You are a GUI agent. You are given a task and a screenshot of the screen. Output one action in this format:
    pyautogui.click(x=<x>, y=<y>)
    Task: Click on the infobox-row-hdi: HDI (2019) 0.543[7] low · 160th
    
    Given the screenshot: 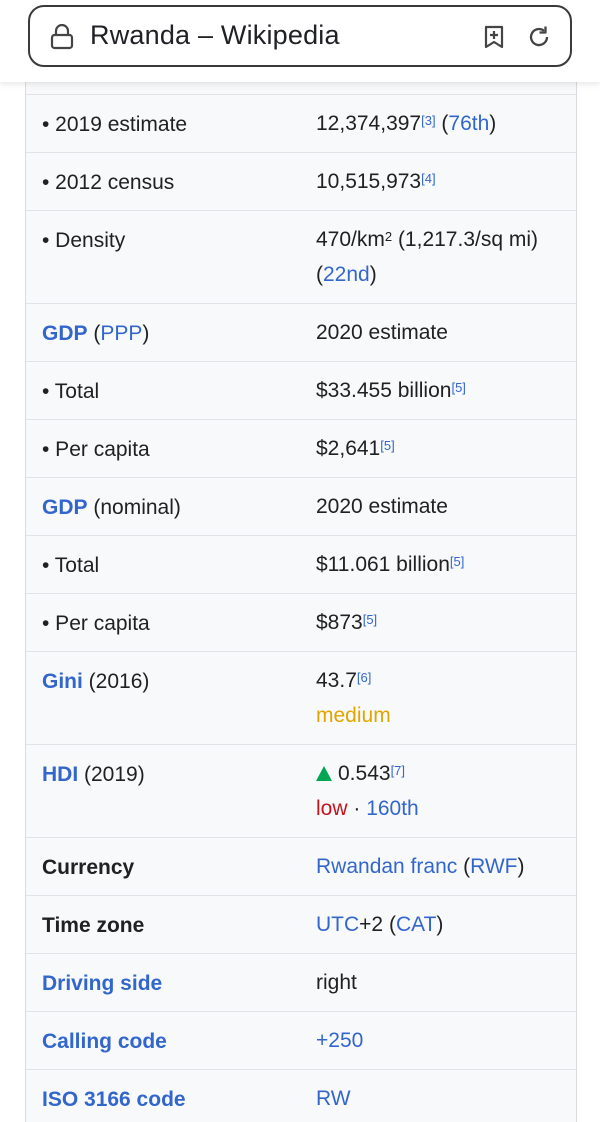 What is the action you would take?
    pyautogui.click(x=301, y=790)
    